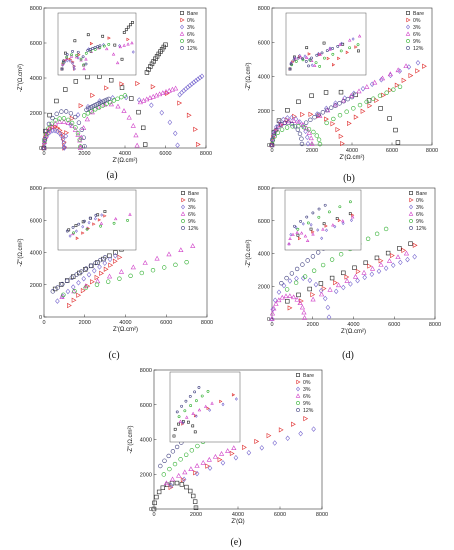  What do you see at coordinates (150, 510) in the screenshot?
I see `y-tick-label: 0` at bounding box center [150, 510].